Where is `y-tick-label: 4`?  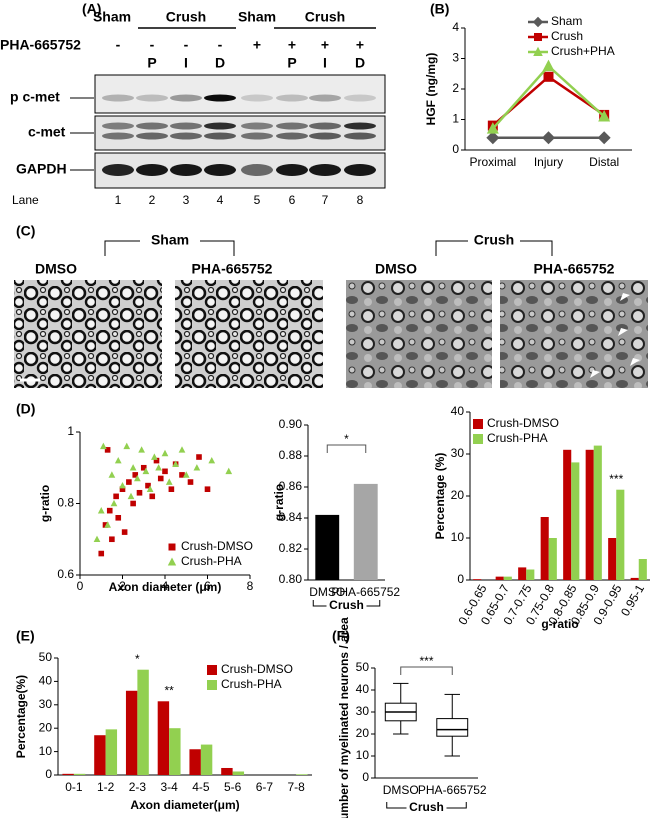
y-tick-label: 4 is located at coordinates (455, 27).